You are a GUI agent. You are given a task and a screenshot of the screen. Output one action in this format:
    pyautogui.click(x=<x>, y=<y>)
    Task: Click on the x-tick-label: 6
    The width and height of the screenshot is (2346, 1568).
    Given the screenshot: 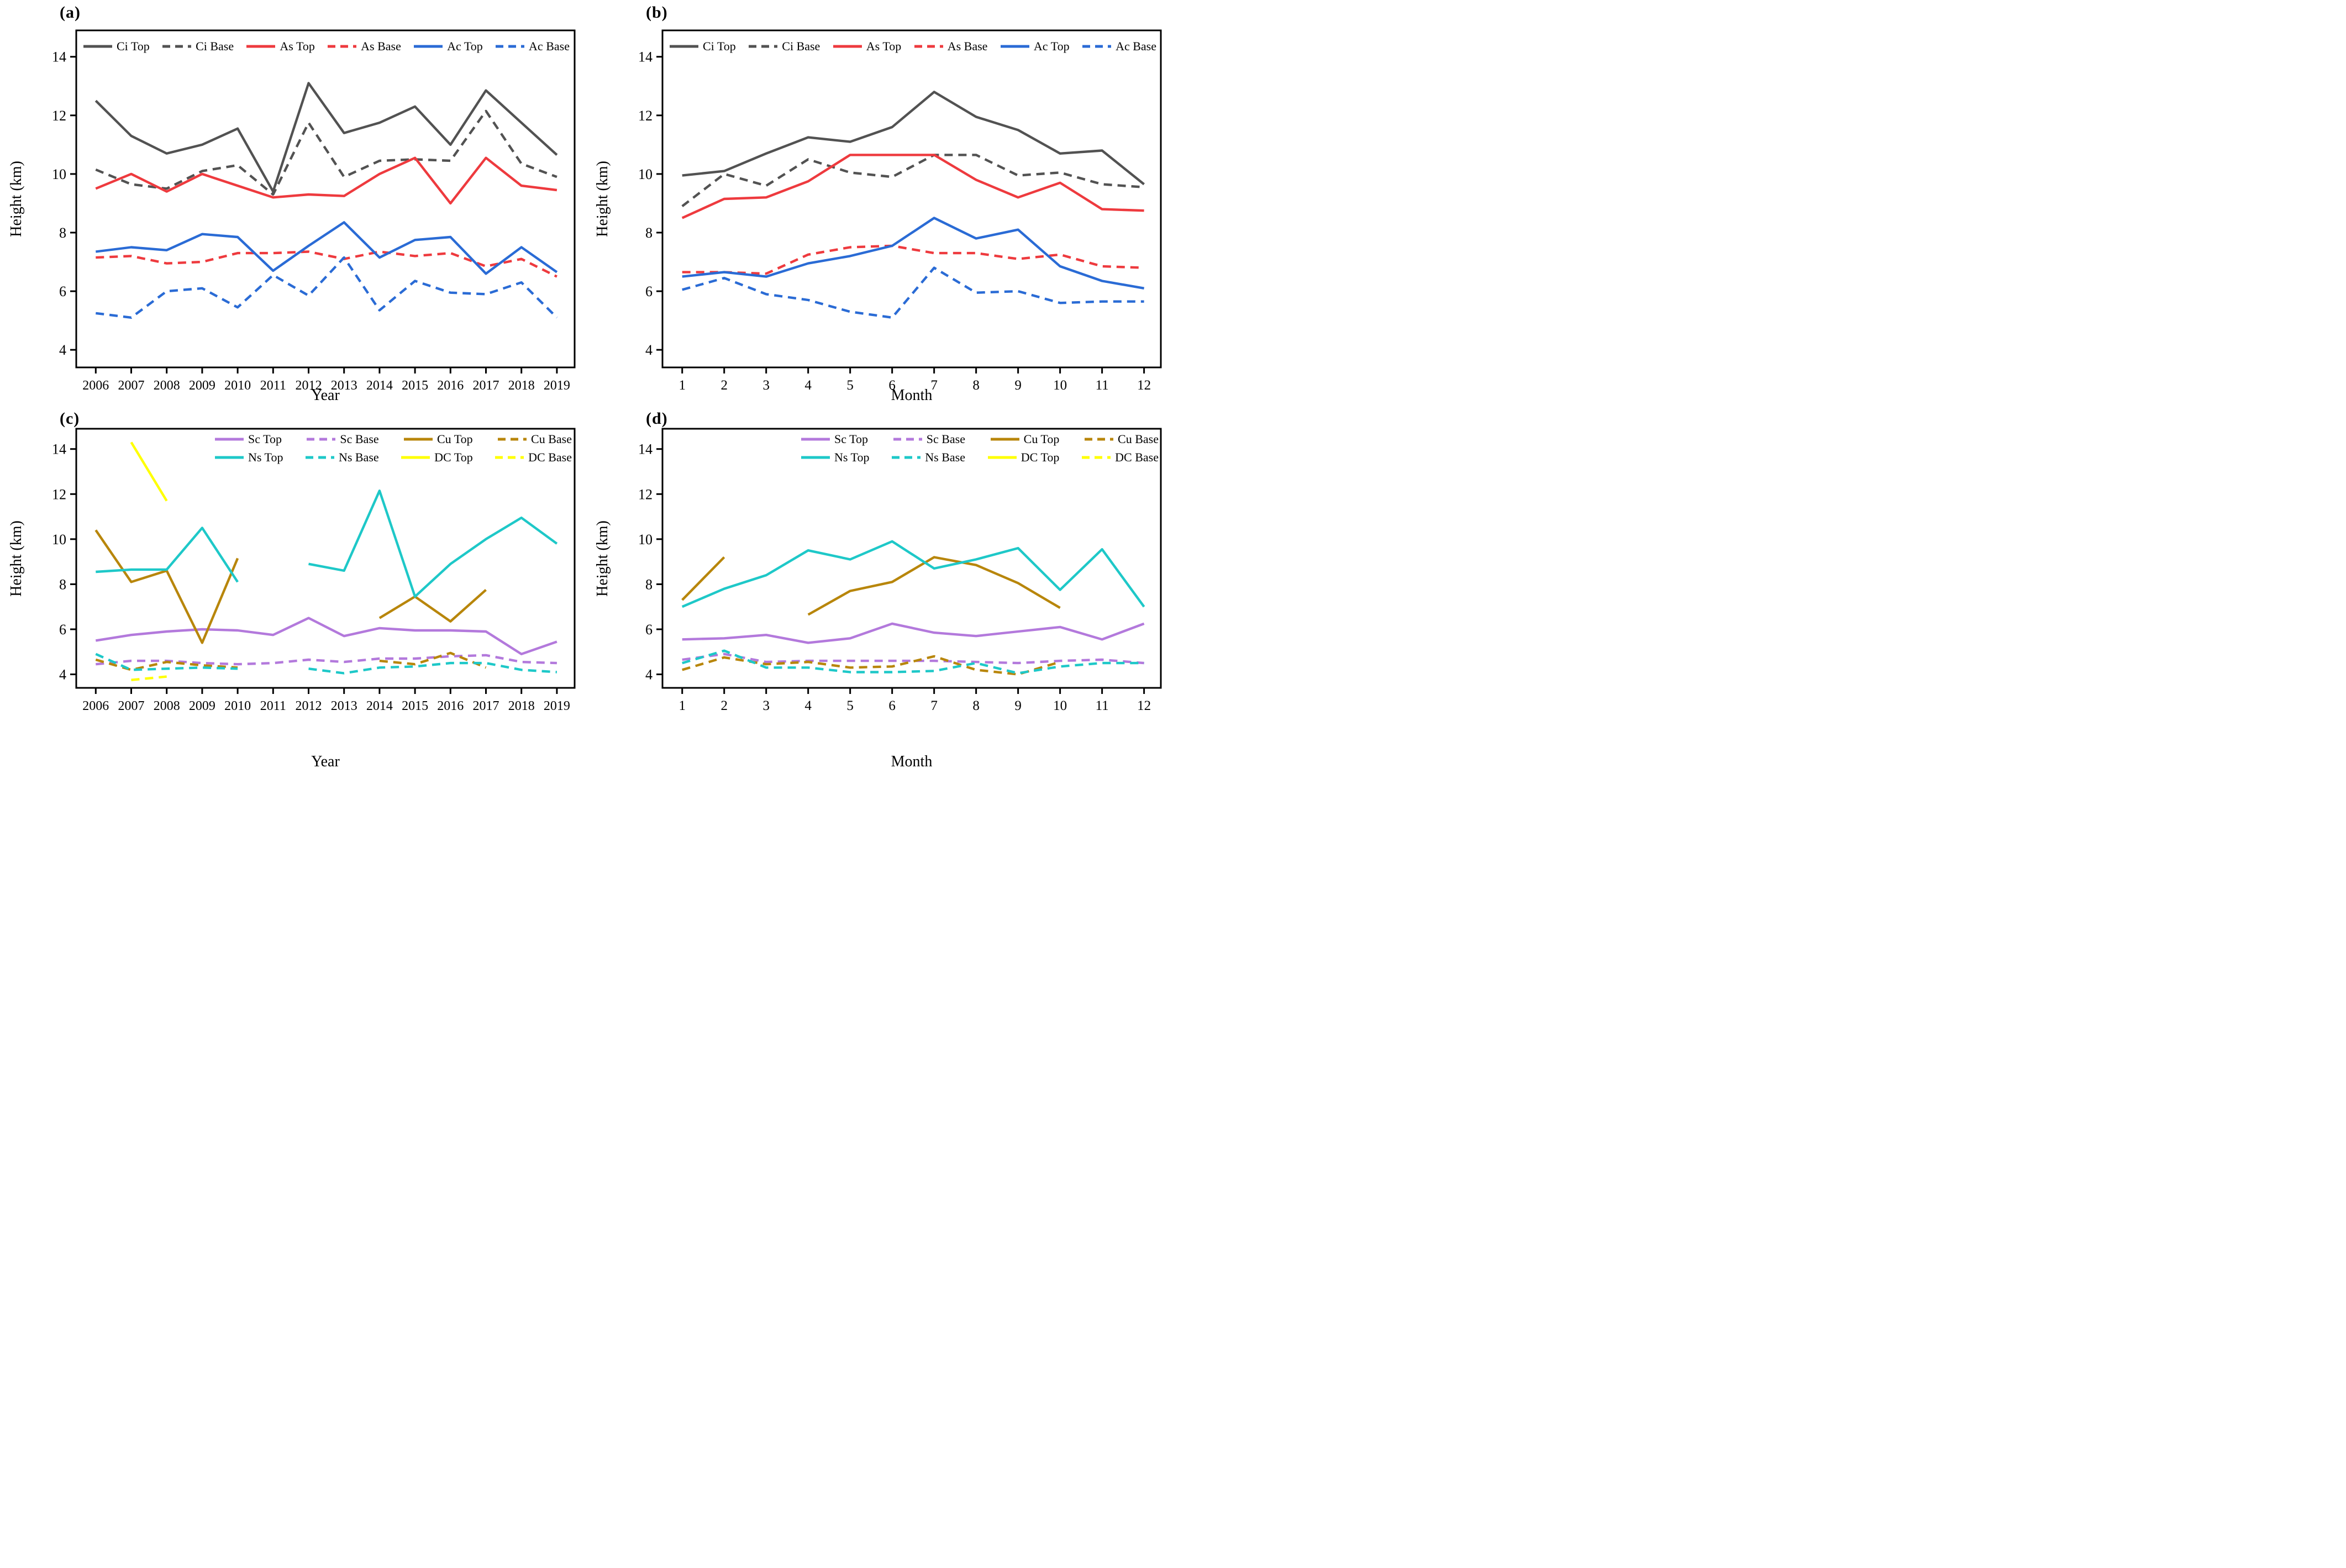 What is the action you would take?
    pyautogui.click(x=892, y=385)
    